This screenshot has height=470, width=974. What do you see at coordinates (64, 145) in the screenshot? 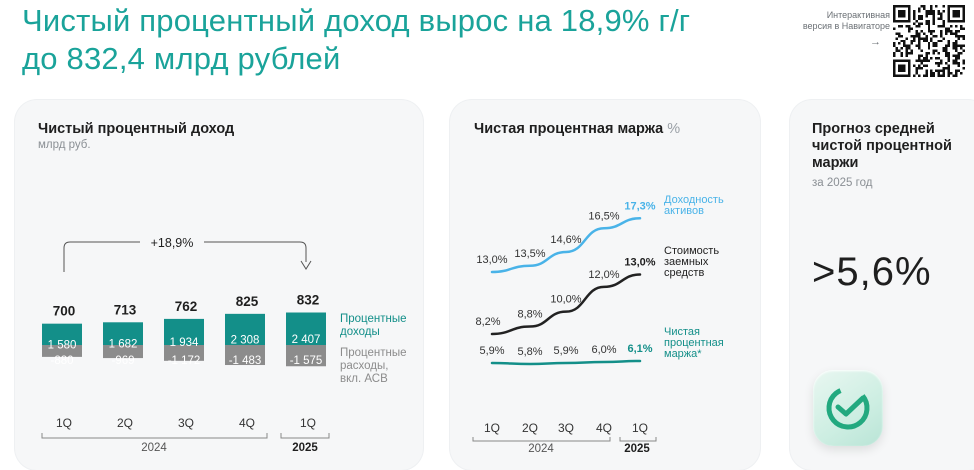
I see `nii-subtitle: млрд руб.` at bounding box center [64, 145].